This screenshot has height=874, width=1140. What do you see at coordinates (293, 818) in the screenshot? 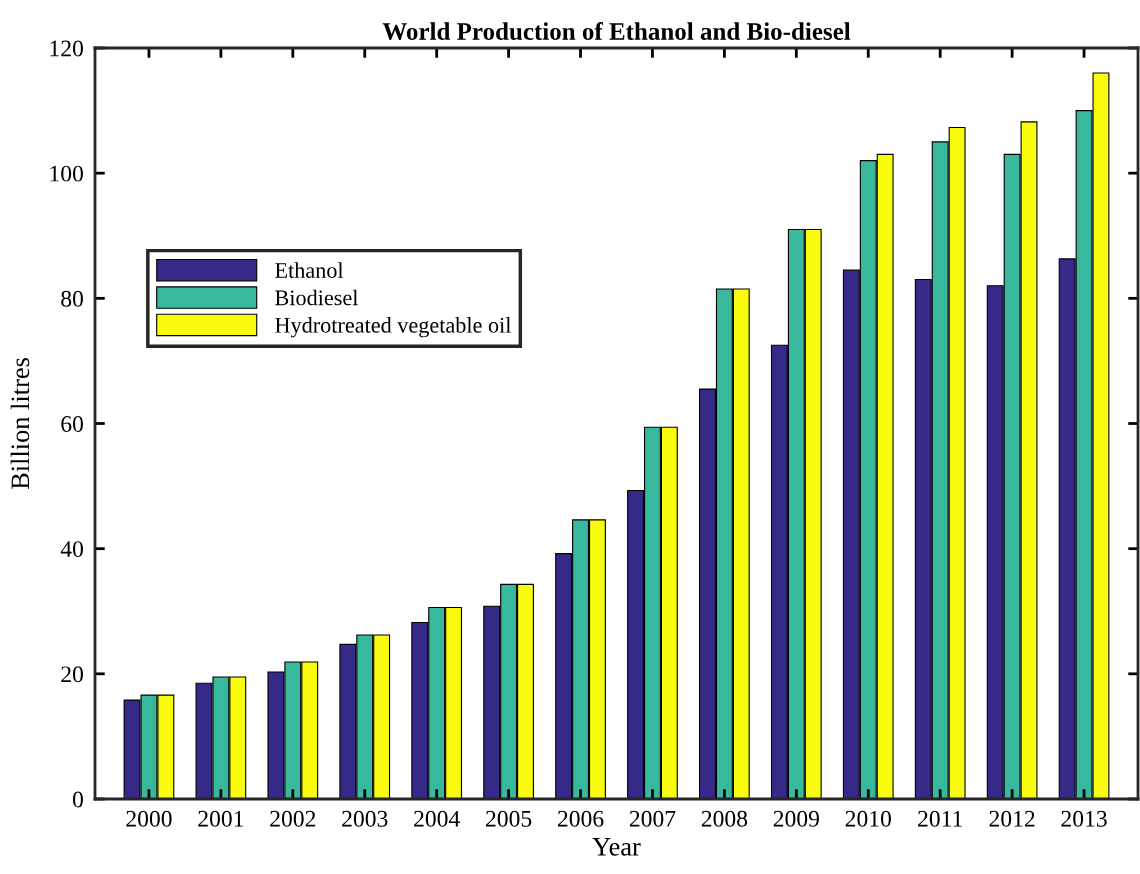
I see `x-tick-label: 2002` at bounding box center [293, 818].